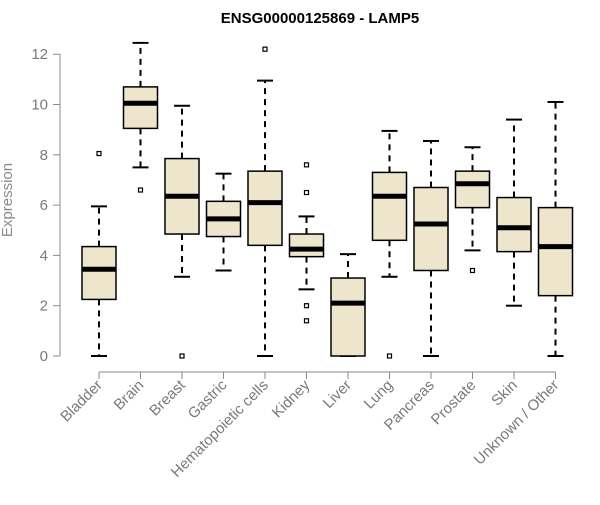 The height and width of the screenshot is (505, 600). I want to click on y-axis-label: Expression, so click(8, 200).